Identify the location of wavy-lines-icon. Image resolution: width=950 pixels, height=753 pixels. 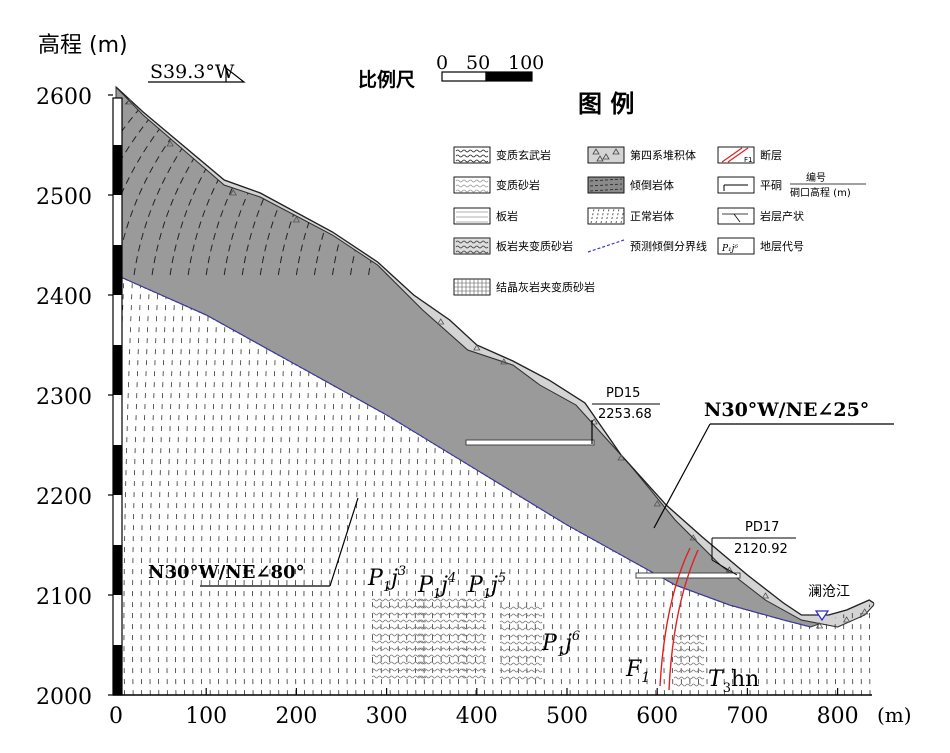
(472, 155).